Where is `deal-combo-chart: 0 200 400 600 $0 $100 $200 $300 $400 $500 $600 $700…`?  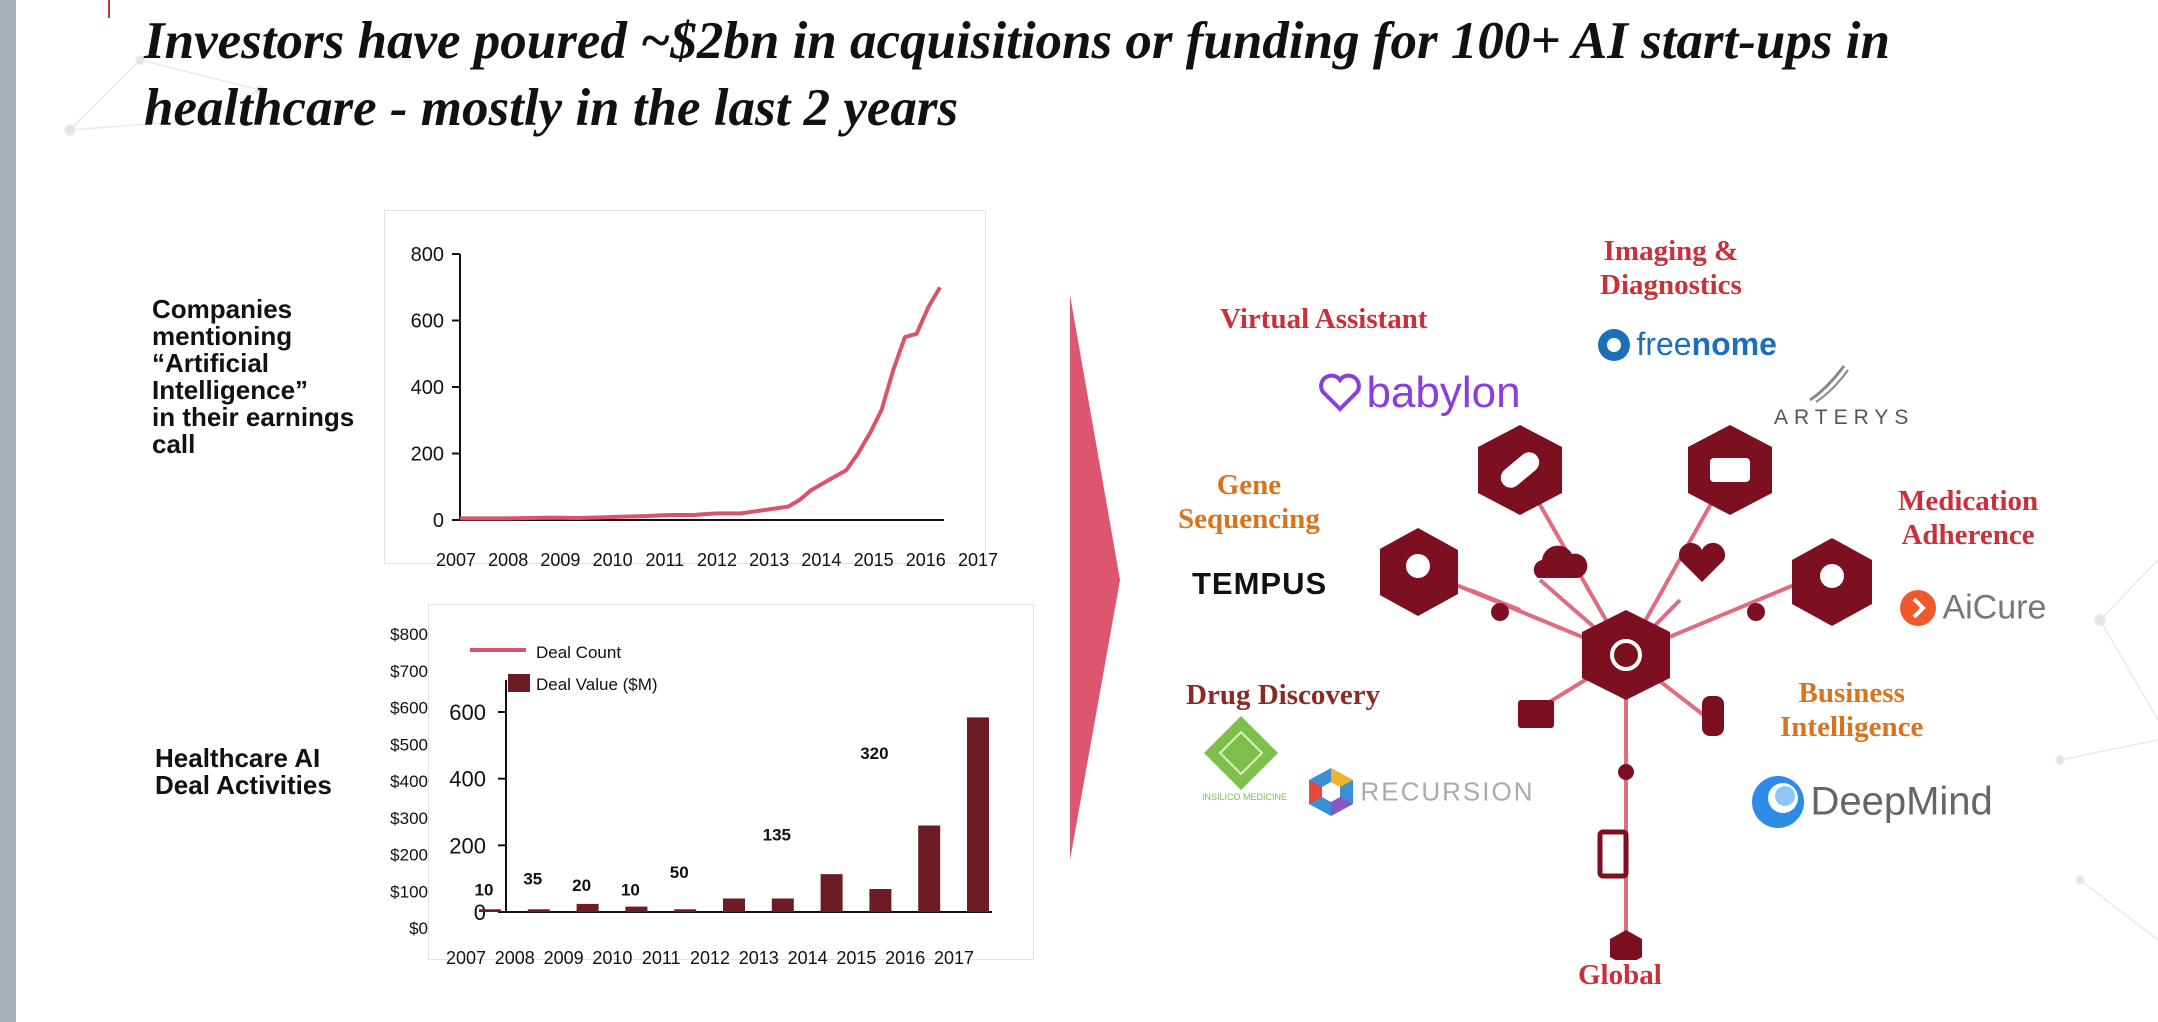 deal-combo-chart: 0 200 400 600 $0 $100 $200 $300 $400 $500 $600 $700… is located at coordinates (691, 796).